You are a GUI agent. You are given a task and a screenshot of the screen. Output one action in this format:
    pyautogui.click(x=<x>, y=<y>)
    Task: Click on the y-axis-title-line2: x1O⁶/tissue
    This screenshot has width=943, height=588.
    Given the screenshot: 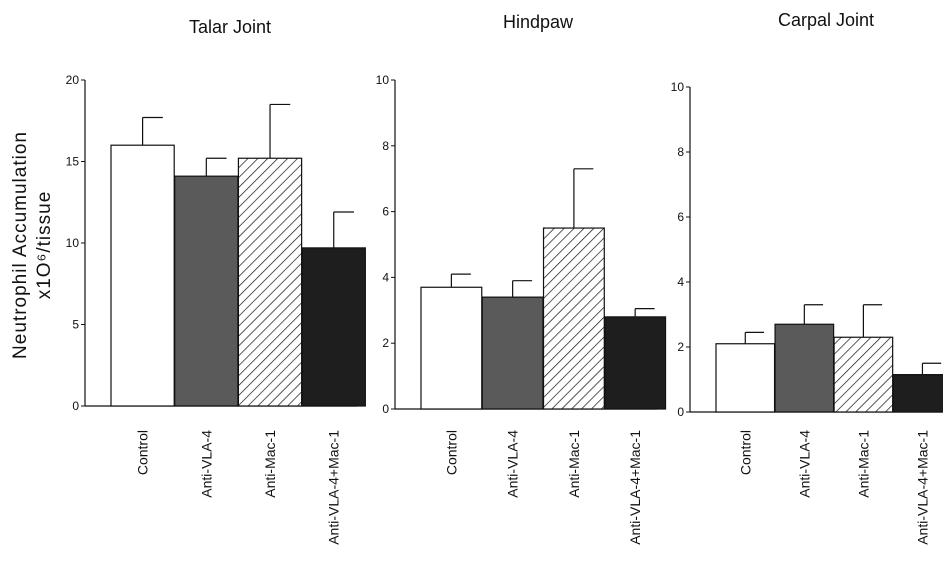 What is the action you would take?
    pyautogui.click(x=44, y=245)
    